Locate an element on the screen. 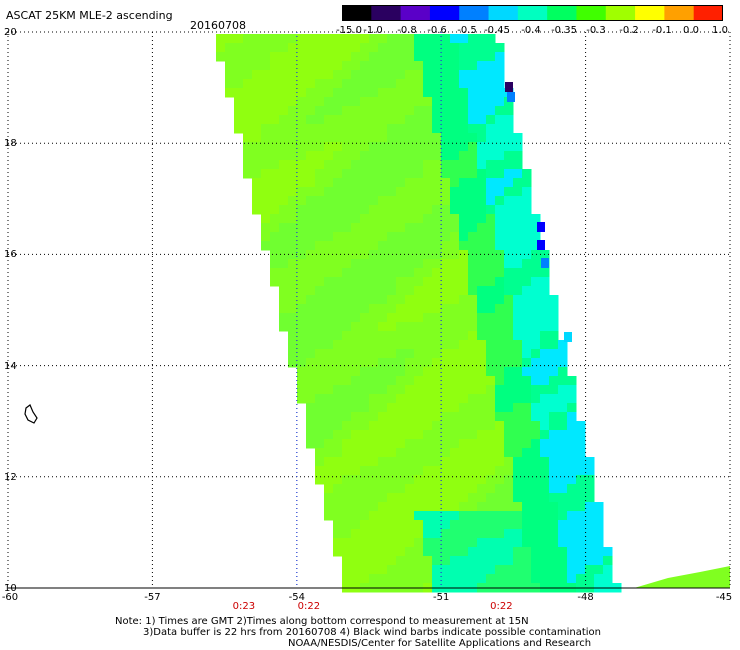  lon-tick-label: -51 is located at coordinates (441, 597).